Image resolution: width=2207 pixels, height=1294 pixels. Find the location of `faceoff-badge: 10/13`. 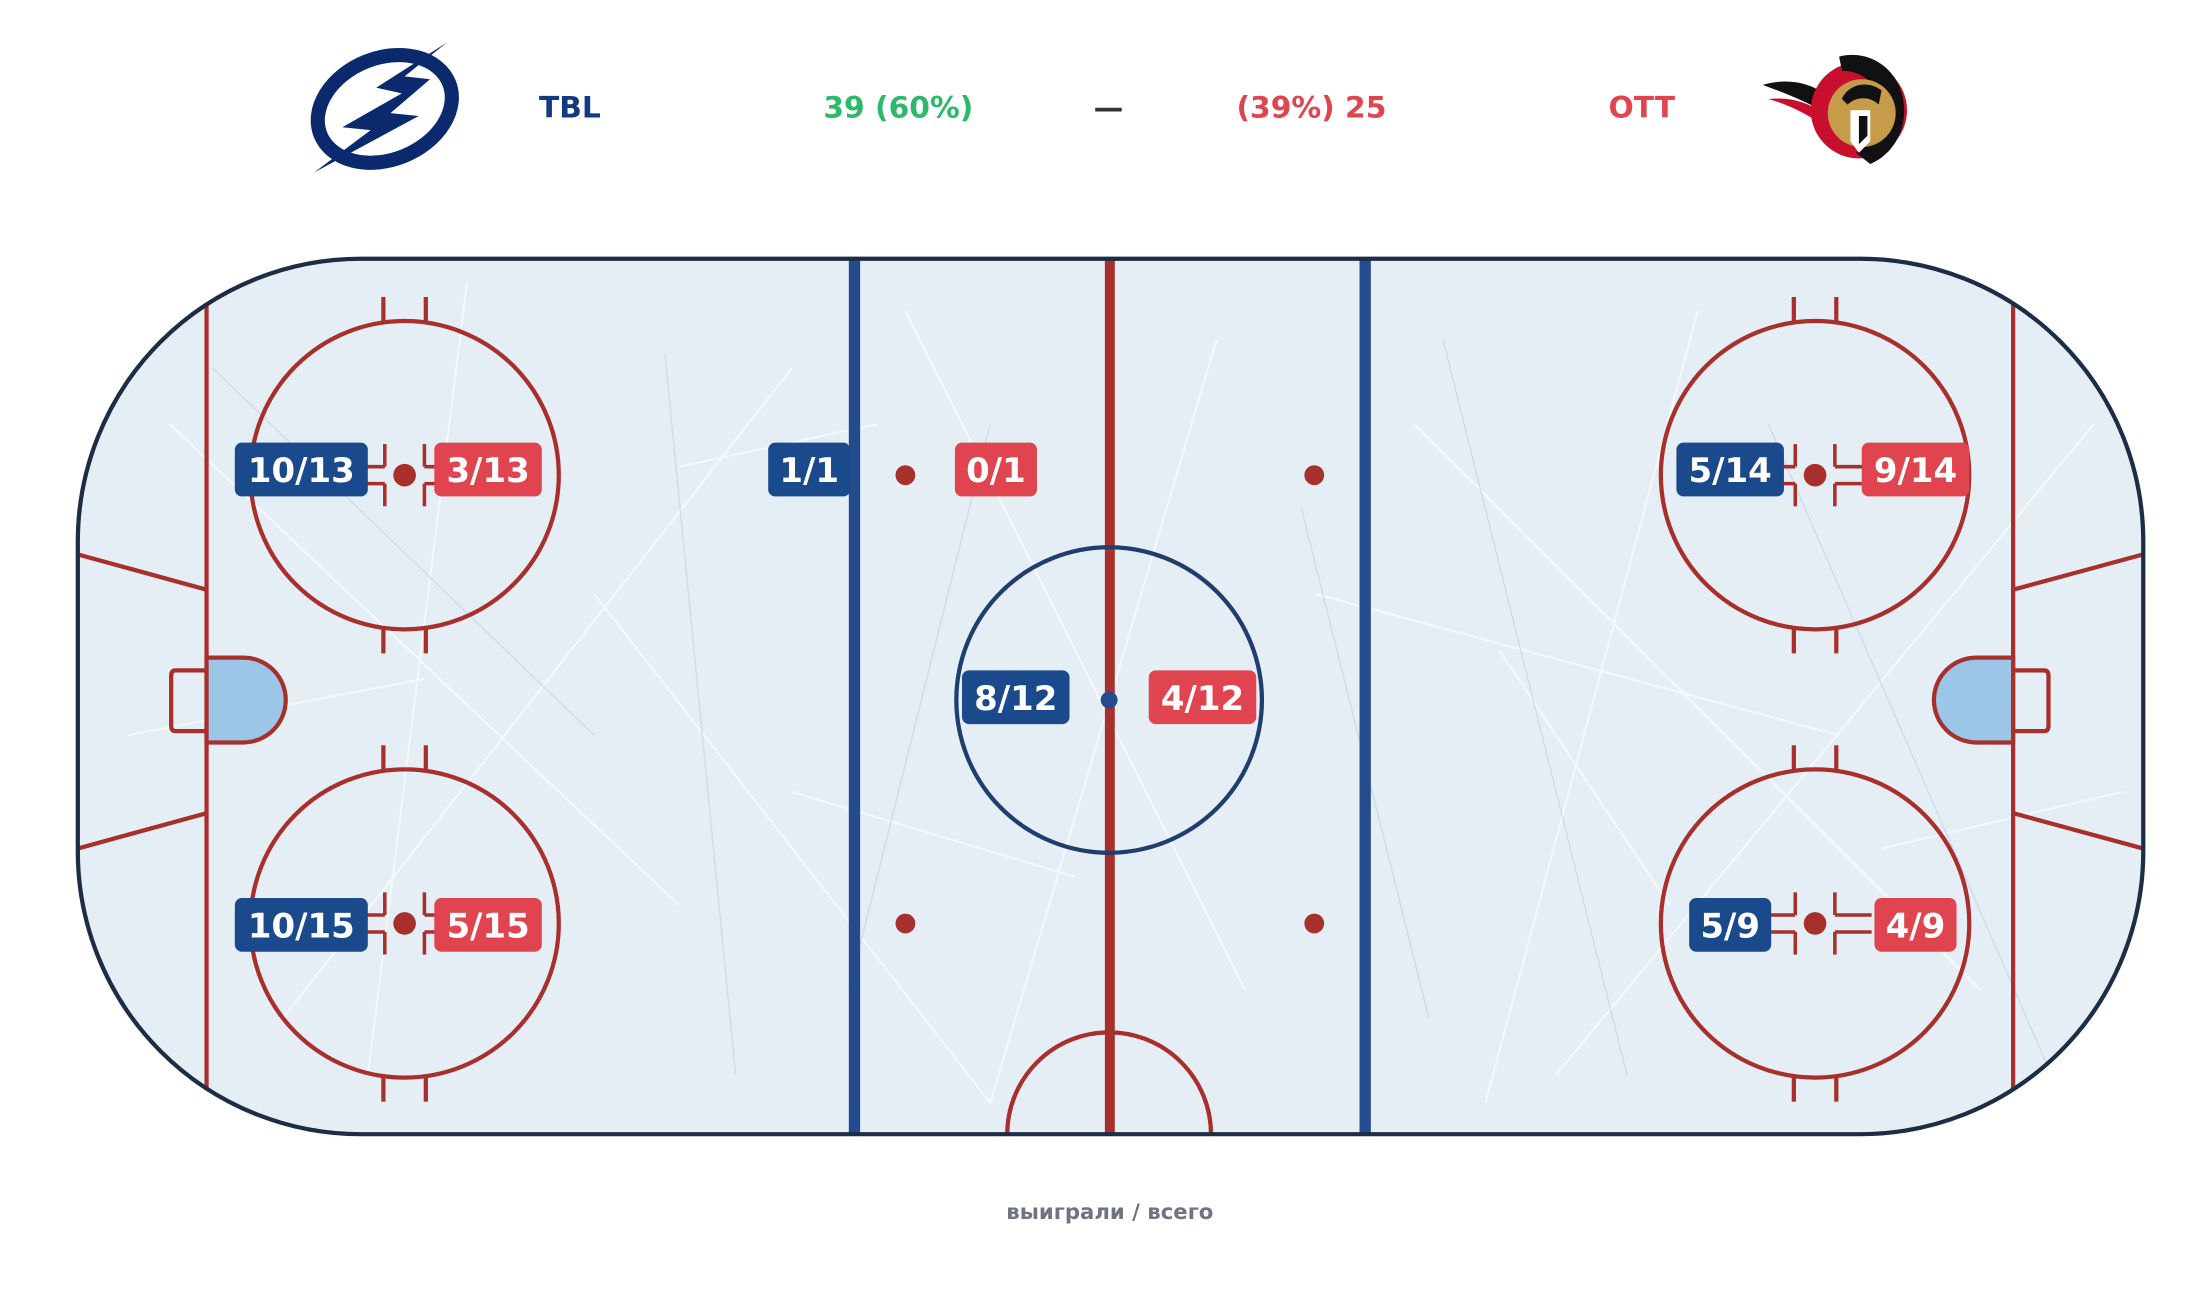

faceoff-badge: 10/13 is located at coordinates (301, 469).